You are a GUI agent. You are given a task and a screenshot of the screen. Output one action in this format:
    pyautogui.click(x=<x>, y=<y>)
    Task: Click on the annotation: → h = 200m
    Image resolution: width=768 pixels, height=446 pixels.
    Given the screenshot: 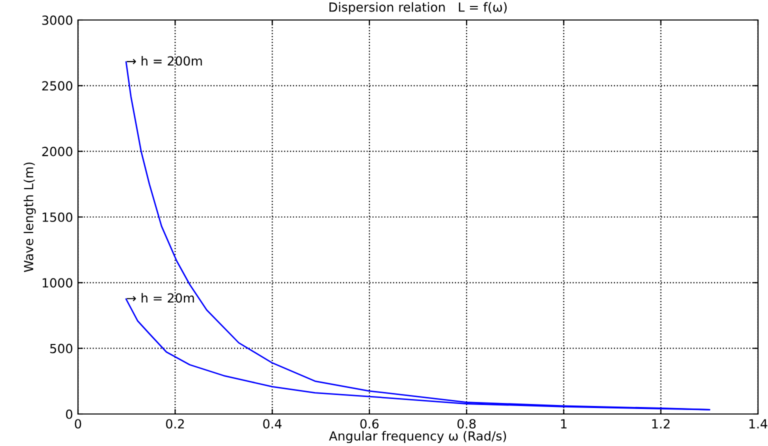 What is the action you would take?
    pyautogui.click(x=164, y=61)
    